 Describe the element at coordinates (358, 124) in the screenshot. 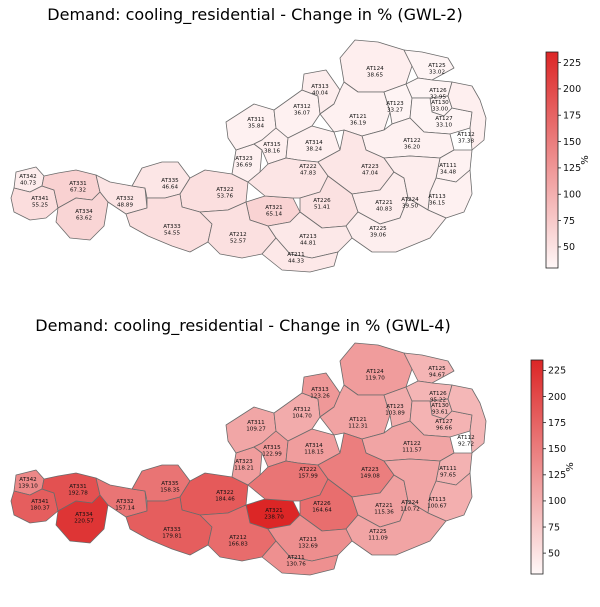

I see `region-value-label: 36.19` at that location.